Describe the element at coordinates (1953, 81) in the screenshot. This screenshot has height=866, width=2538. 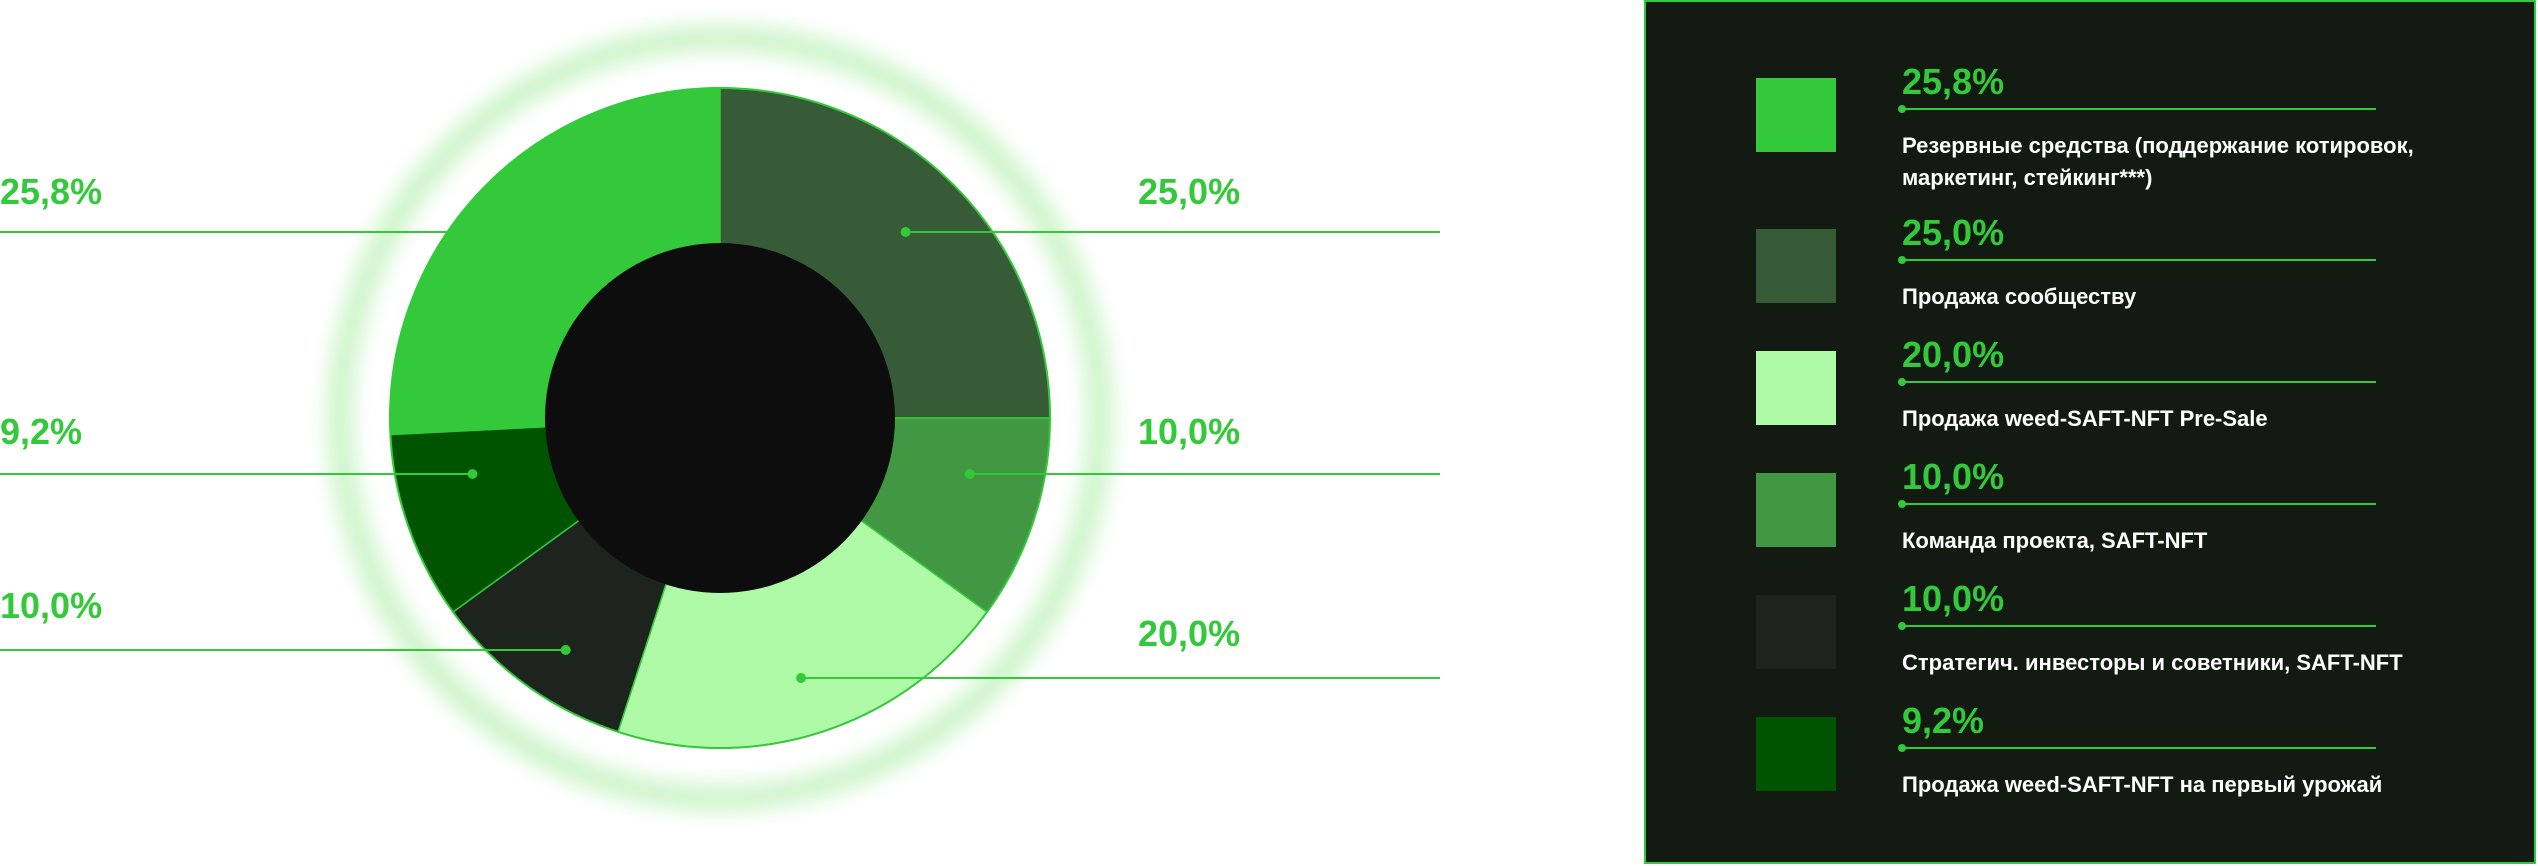
I see `legend-value: 25,8%` at that location.